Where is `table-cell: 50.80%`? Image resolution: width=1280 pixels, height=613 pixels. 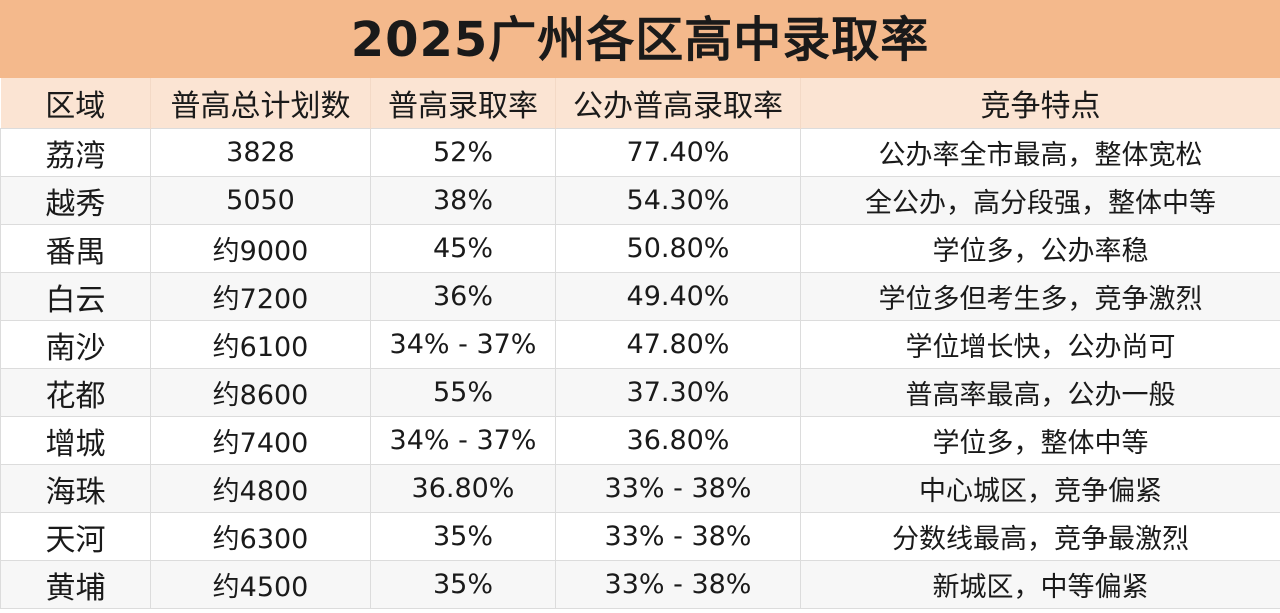
table-cell: 50.80% is located at coordinates (678, 248).